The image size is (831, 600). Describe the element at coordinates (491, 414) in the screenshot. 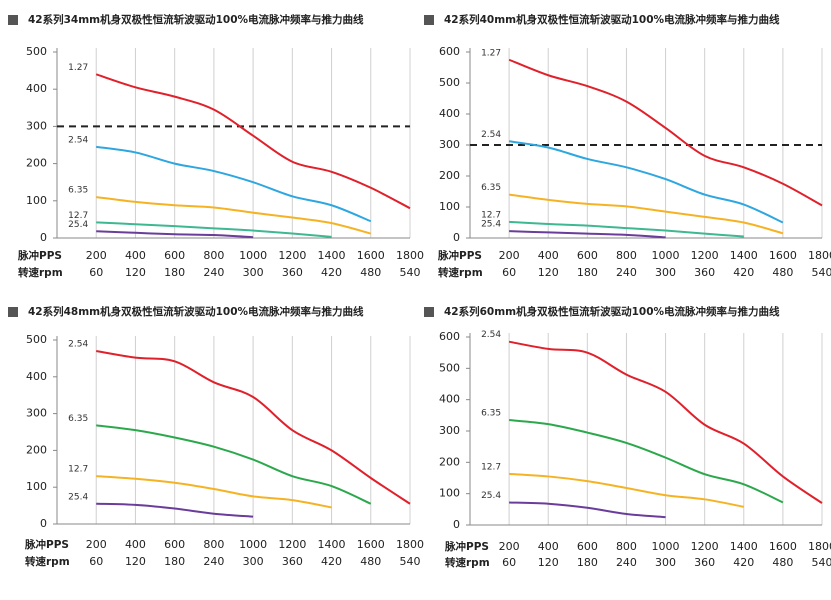

I see `series-label: 6.35` at that location.